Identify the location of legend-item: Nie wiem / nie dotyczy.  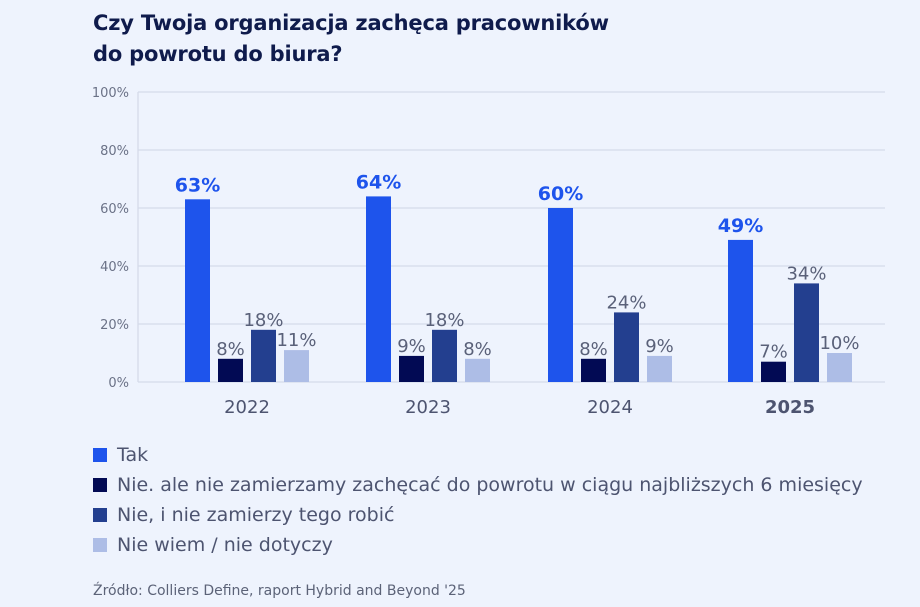
(478, 545).